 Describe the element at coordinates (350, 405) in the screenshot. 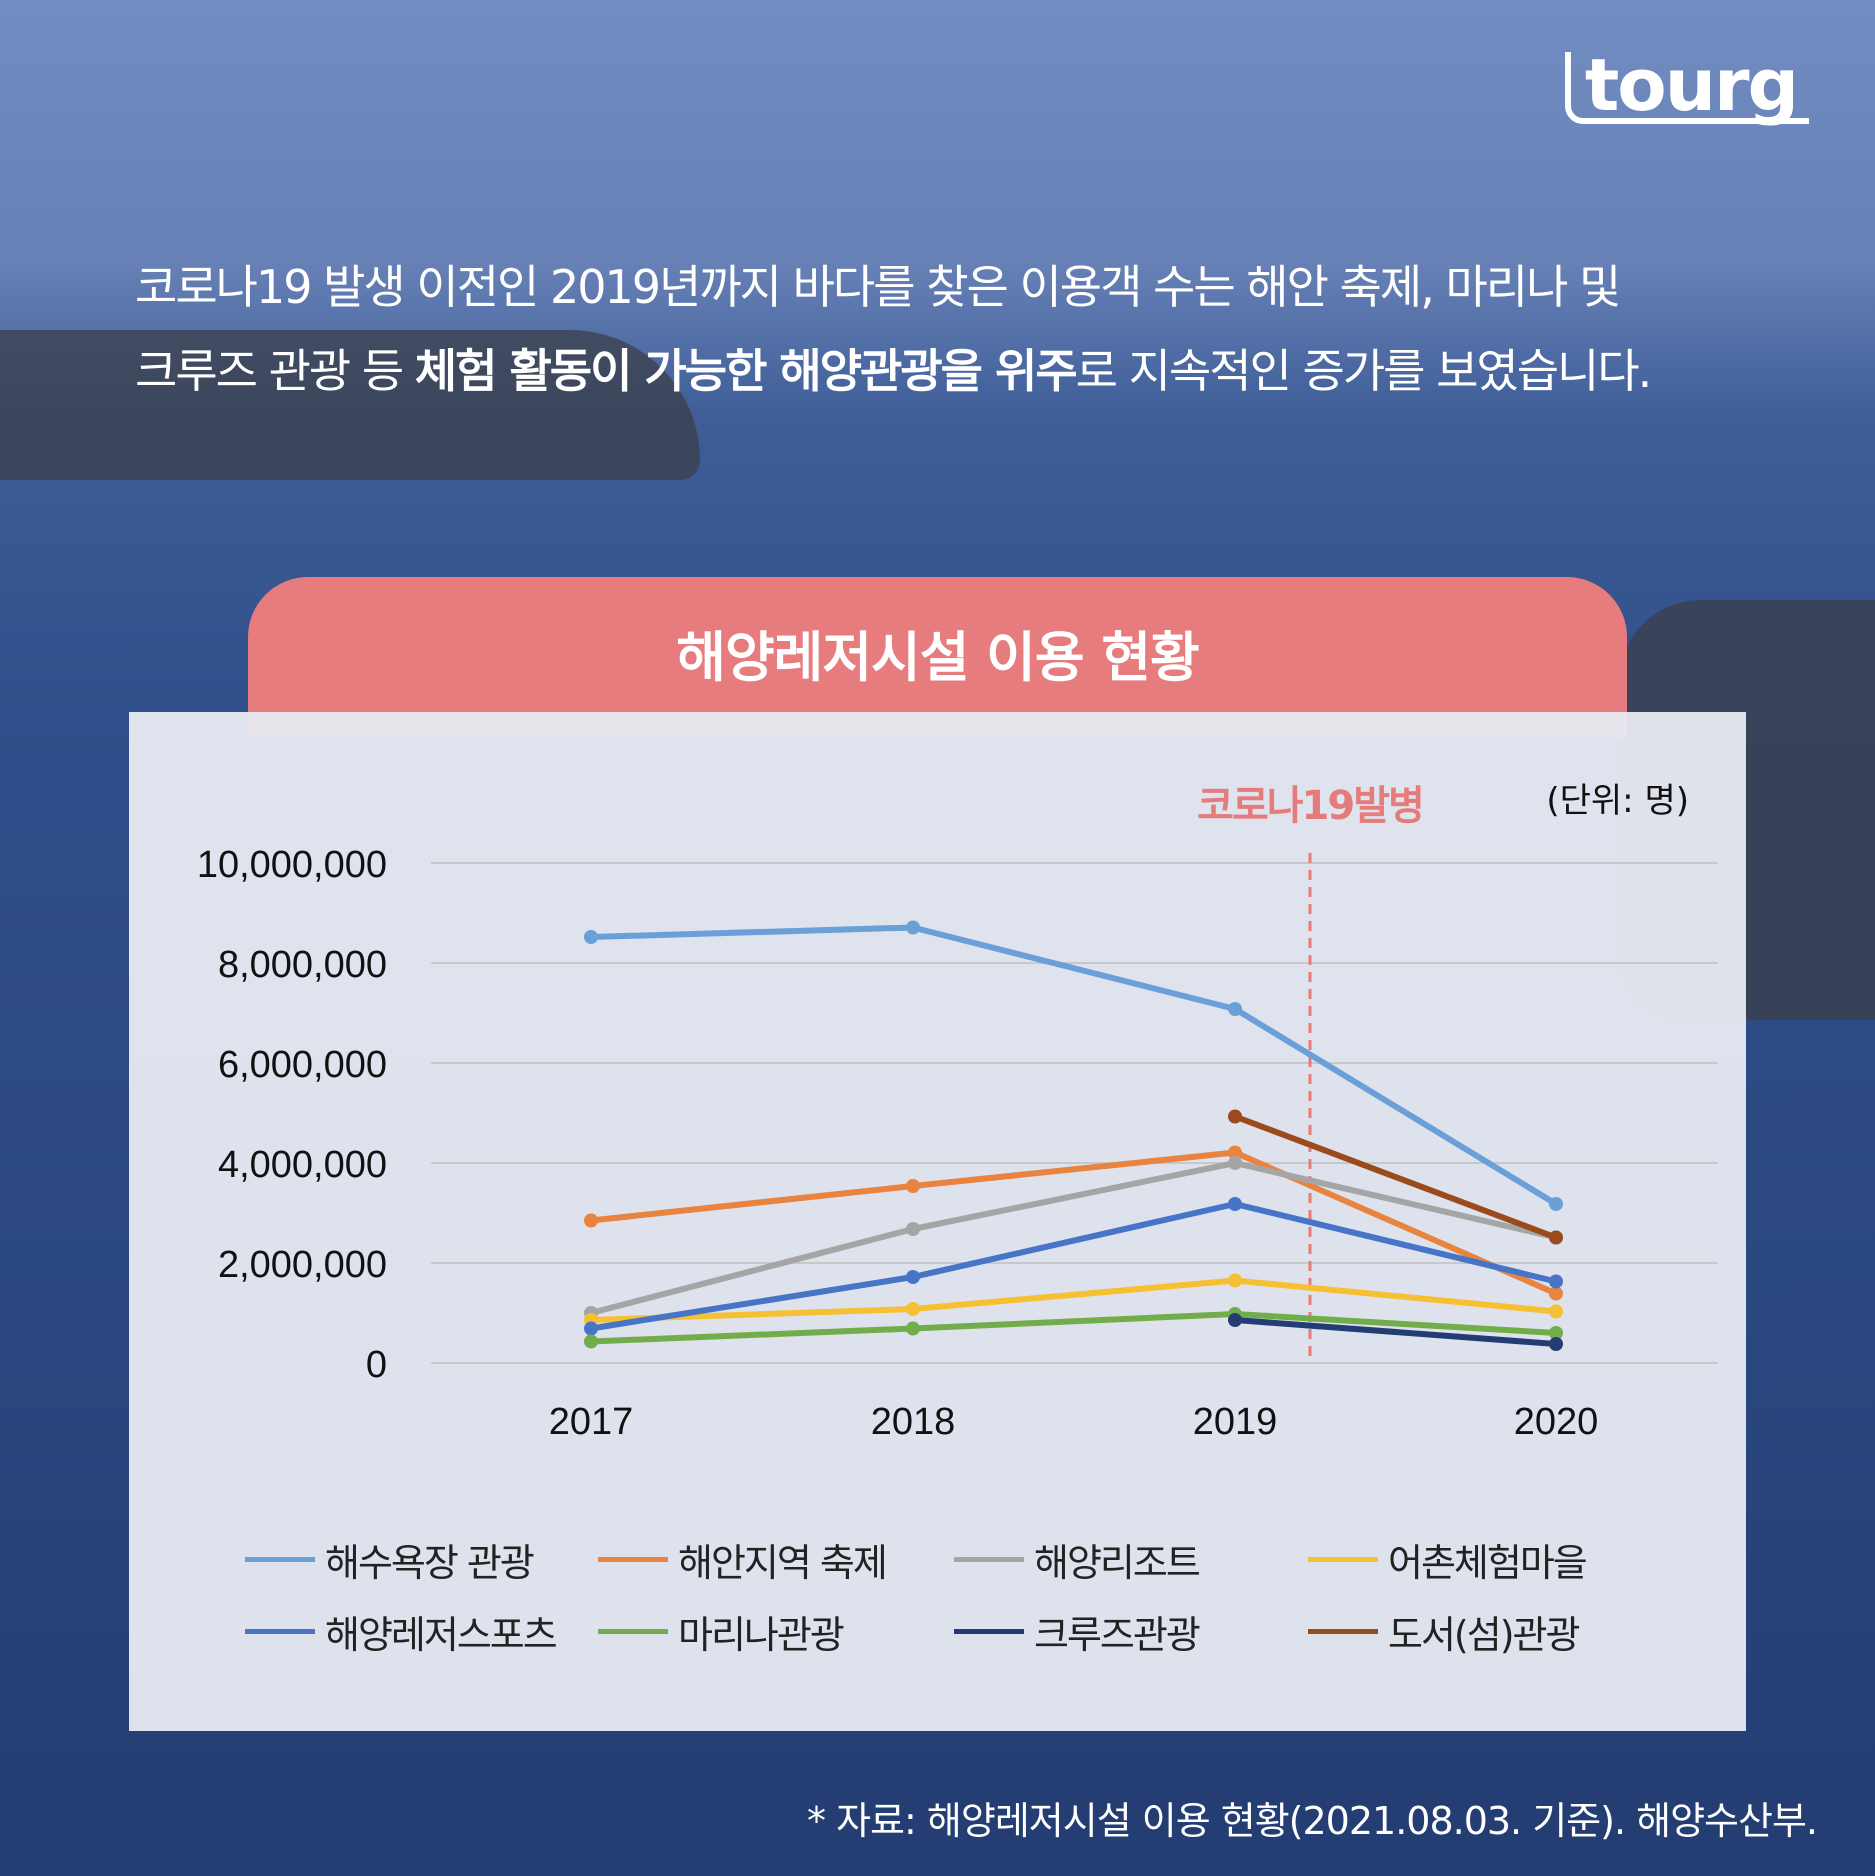

I see `background-island` at that location.